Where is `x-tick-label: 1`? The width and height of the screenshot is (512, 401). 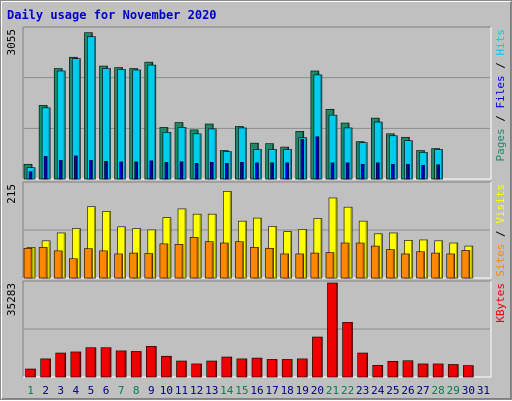
x-tick-label: 1 is located at coordinates (30, 390).